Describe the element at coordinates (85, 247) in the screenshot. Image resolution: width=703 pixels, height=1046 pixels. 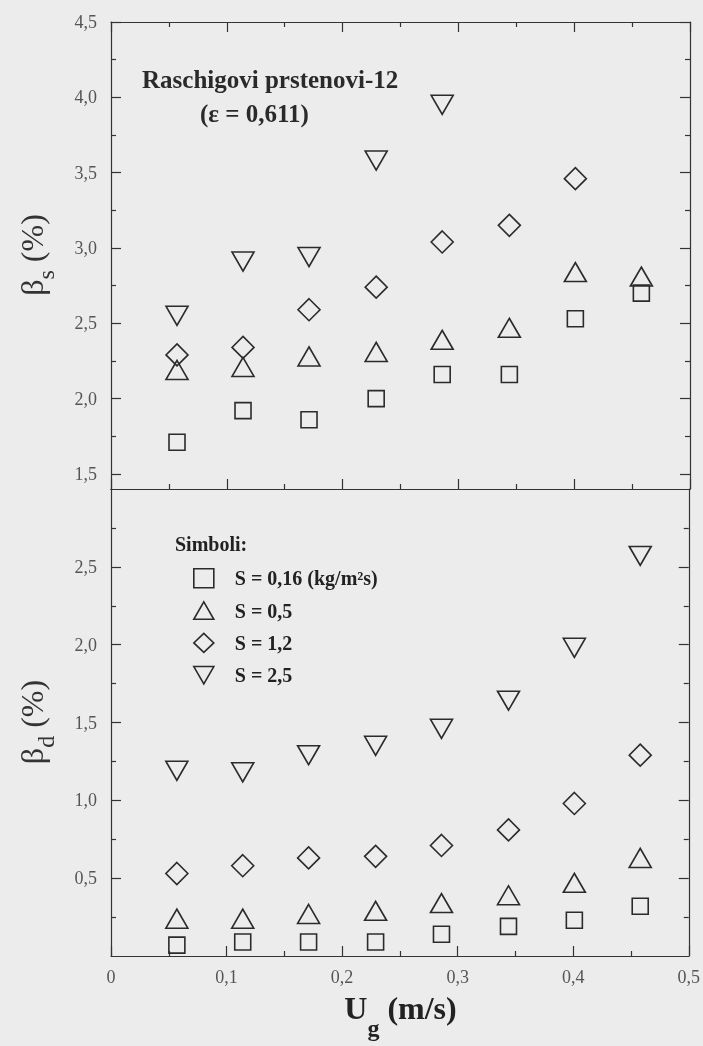
I see `y-tick-label: 3,0` at that location.